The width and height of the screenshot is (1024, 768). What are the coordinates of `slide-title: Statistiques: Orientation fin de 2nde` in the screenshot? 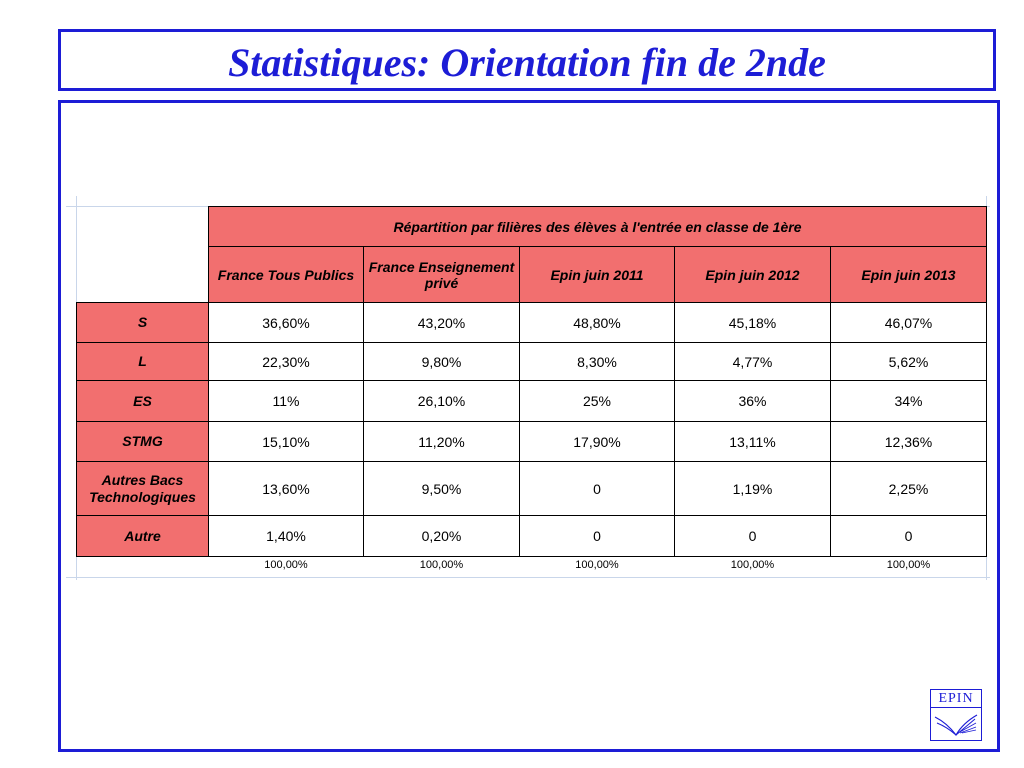 It's located at (527, 62).